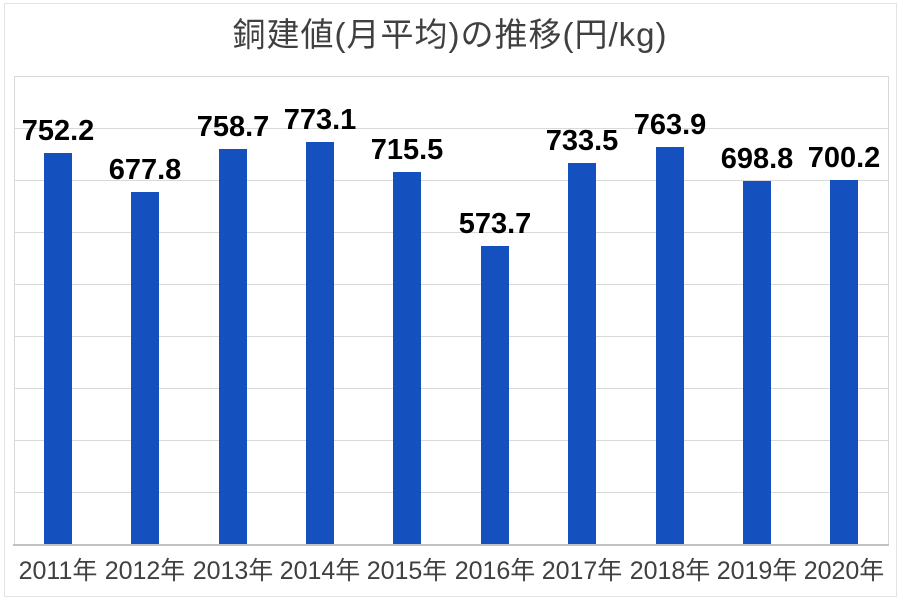  Describe the element at coordinates (582, 141) in the screenshot. I see `data-label-2017: 733.5` at that location.